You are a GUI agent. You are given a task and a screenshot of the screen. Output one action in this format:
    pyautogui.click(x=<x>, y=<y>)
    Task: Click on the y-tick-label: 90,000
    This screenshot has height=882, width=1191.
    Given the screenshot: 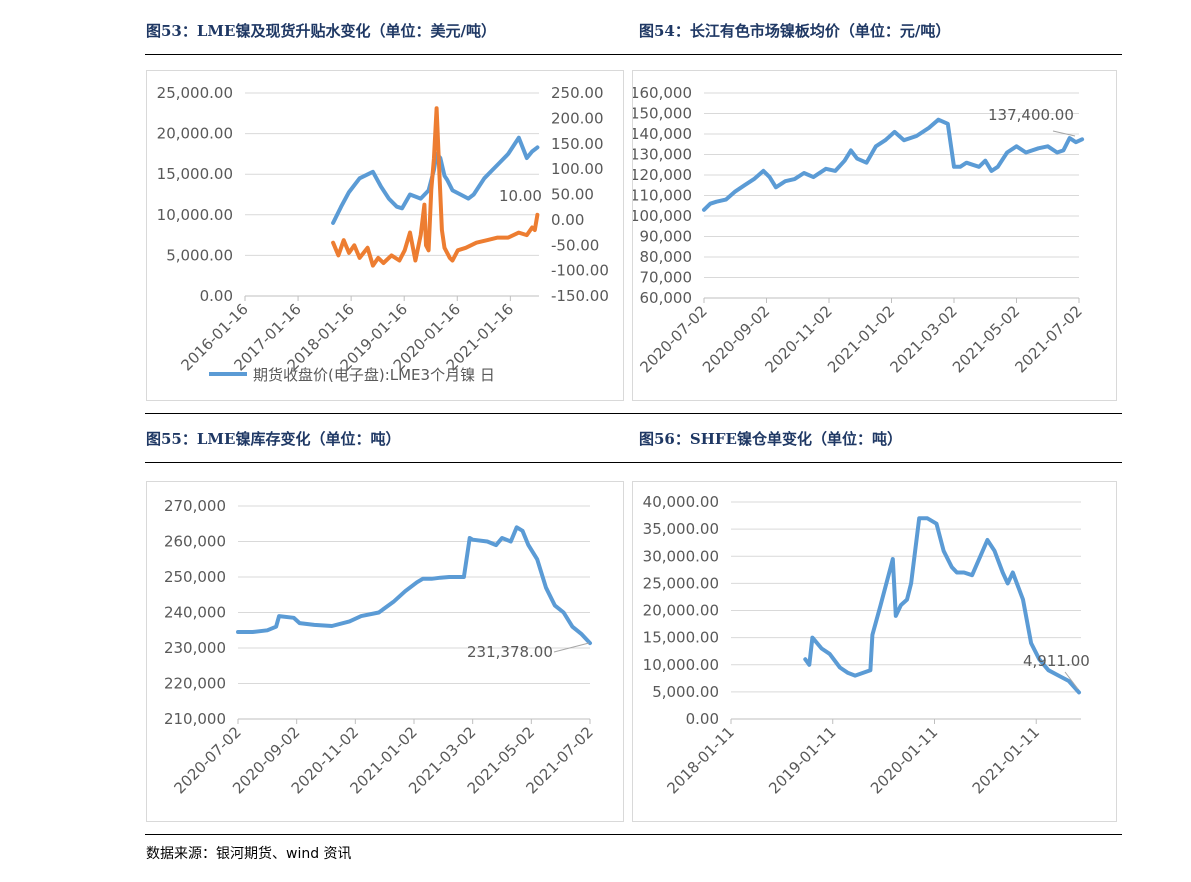 What is the action you would take?
    pyautogui.click(x=666, y=237)
    